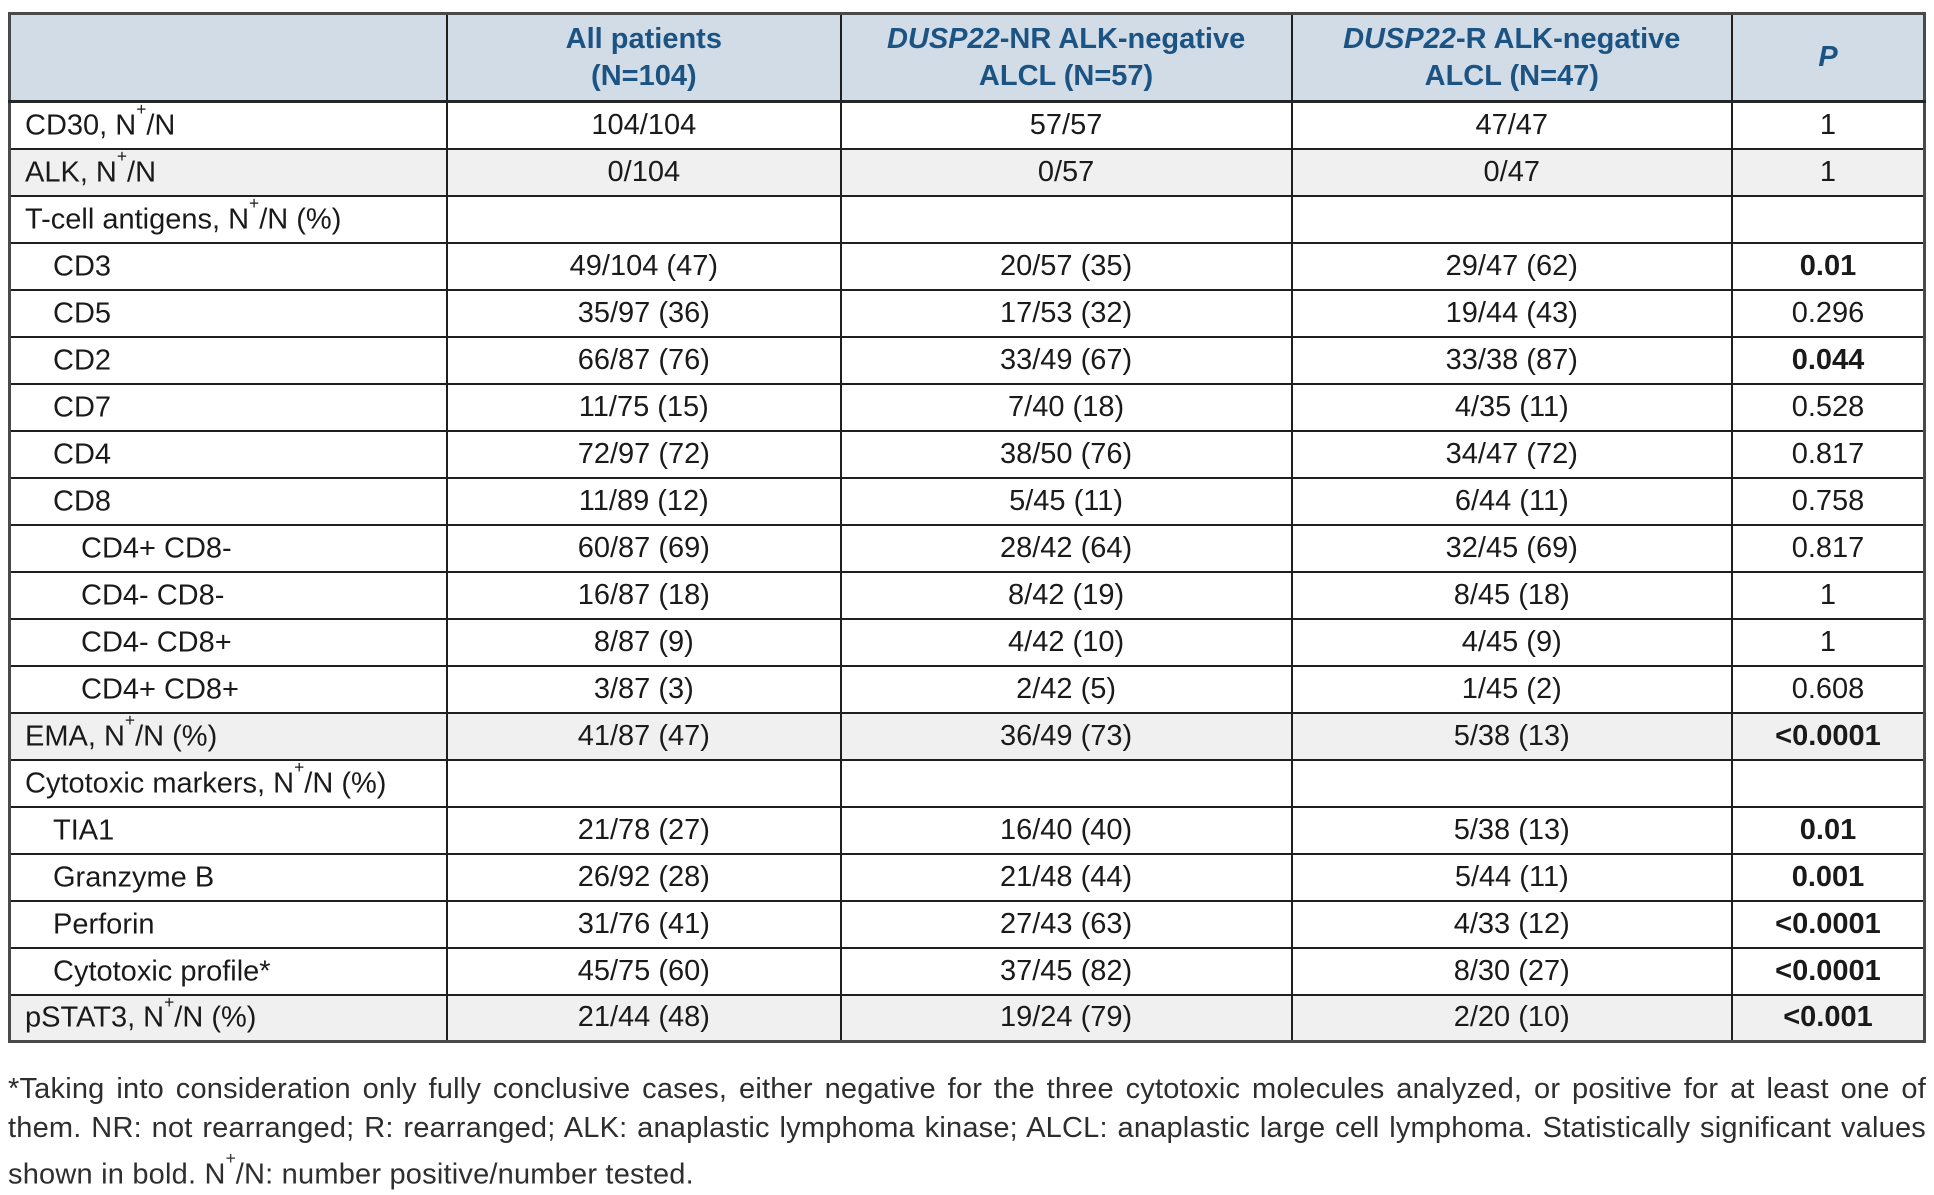 This screenshot has height=1195, width=1934. I want to click on cell-dusp22-nr: 5/45 (11), so click(1066, 501).